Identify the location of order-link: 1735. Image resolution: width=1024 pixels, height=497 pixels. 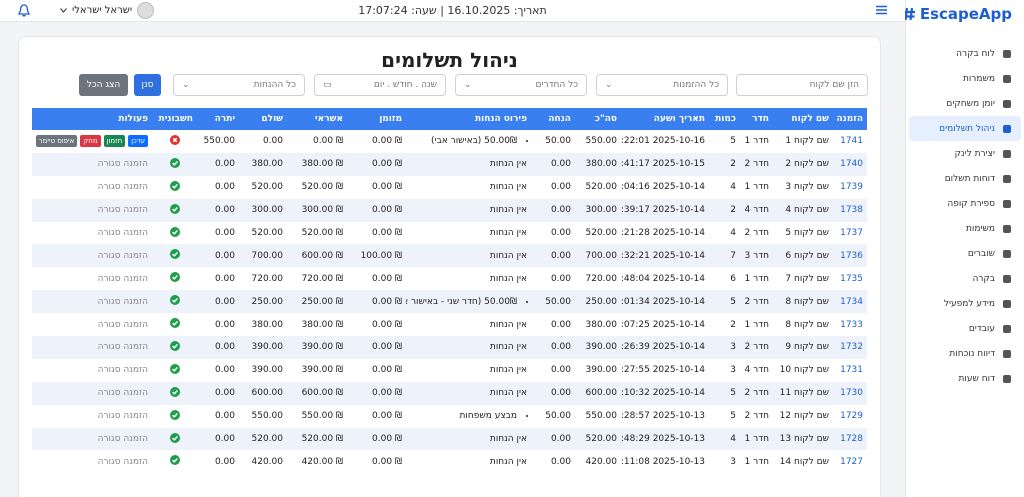
(851, 278).